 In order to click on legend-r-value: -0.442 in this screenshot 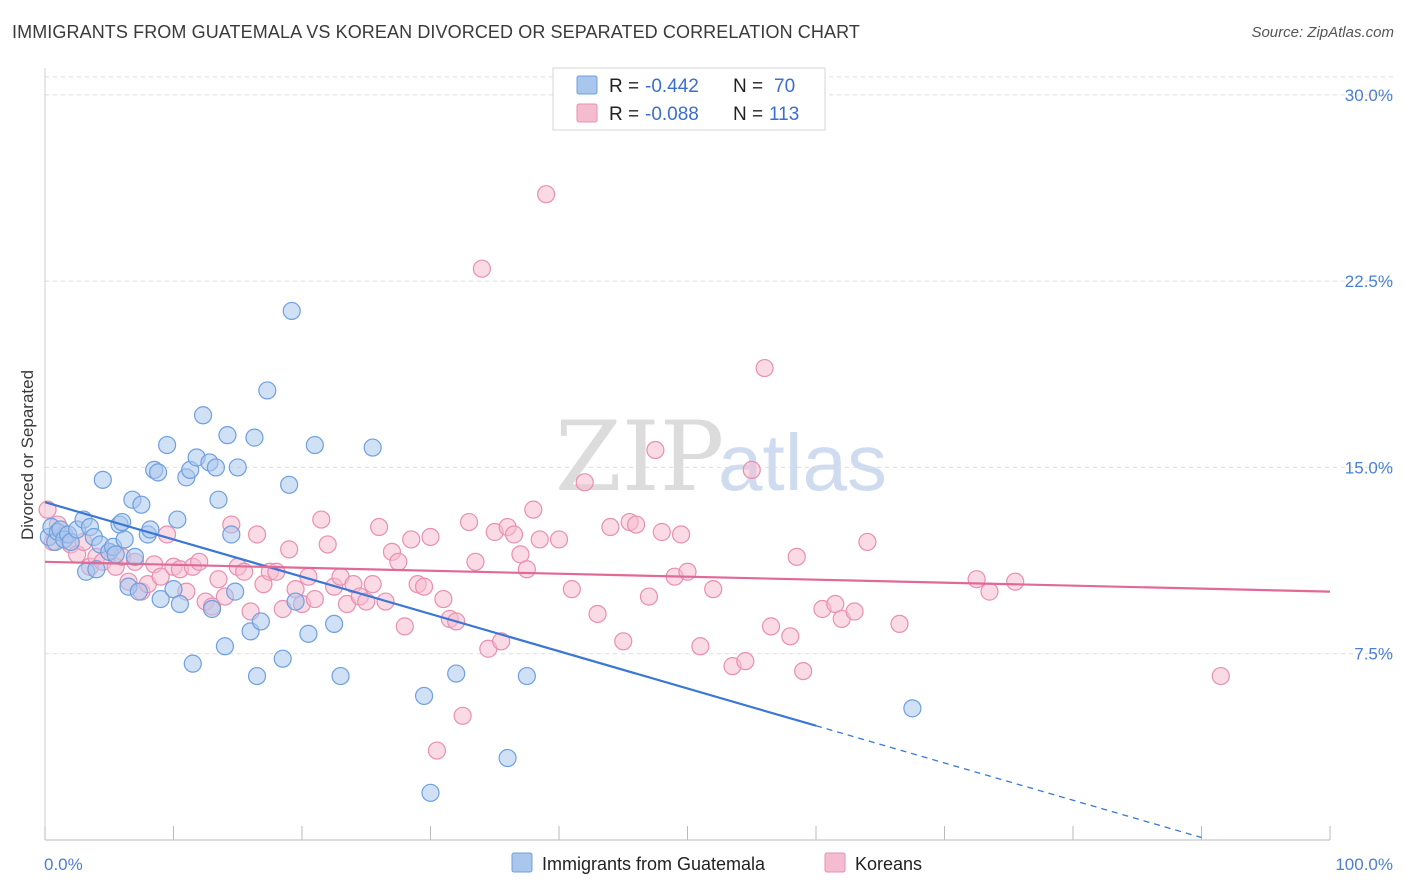, I will do `click(672, 86)`.